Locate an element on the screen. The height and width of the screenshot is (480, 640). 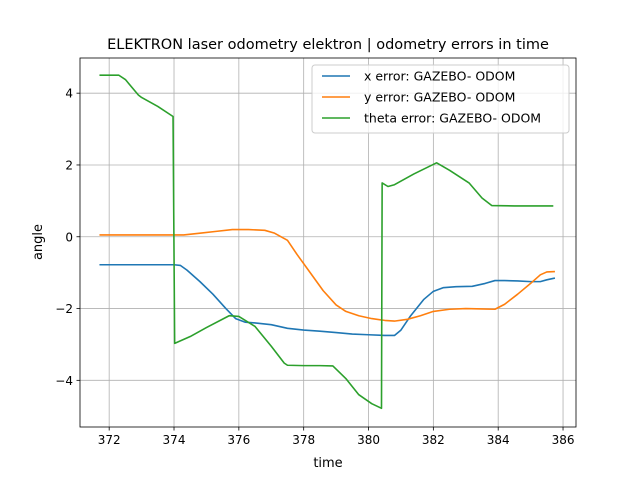
x-tick-label: 378 is located at coordinates (303, 440).